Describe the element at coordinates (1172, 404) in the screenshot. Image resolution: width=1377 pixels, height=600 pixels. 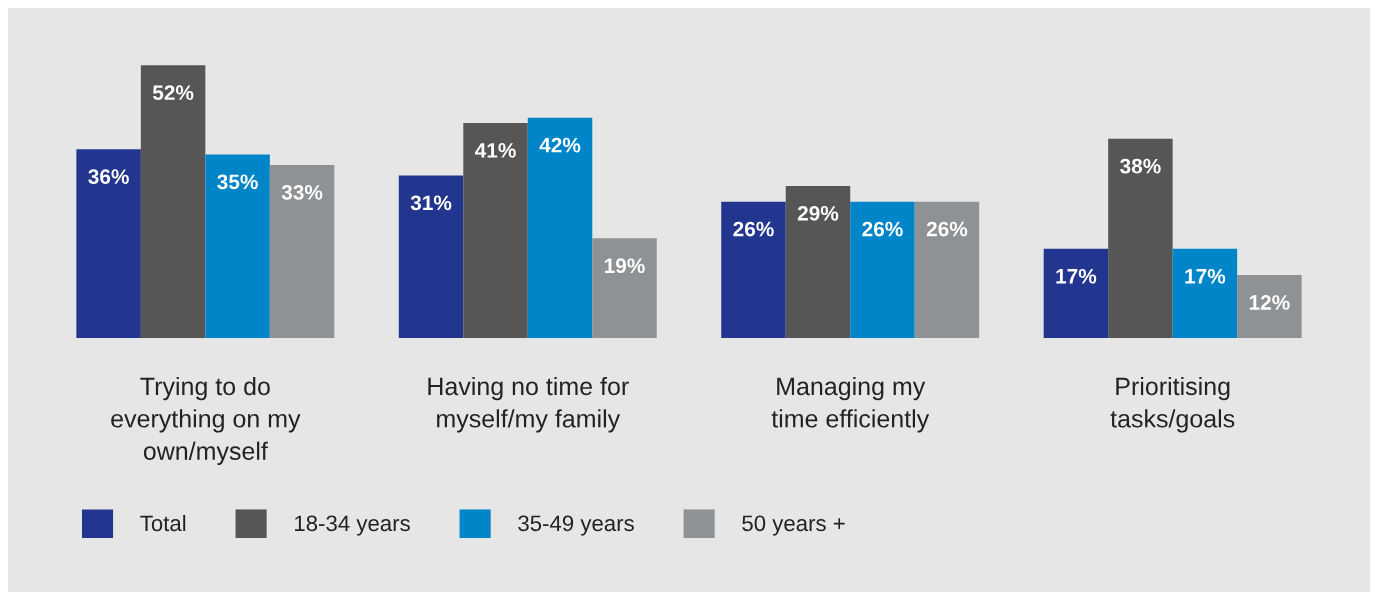
I see `x-tick-label: Prioritising tasks/goals` at that location.